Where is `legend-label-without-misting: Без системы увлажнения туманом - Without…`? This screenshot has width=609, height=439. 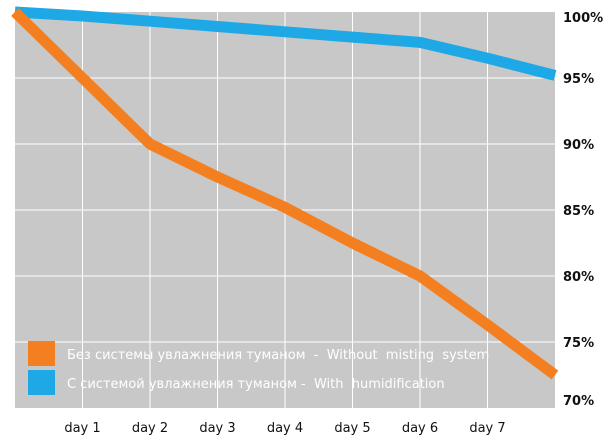 legend-label-without-misting: Без системы увлажнения туманом - Without… is located at coordinates (278, 355).